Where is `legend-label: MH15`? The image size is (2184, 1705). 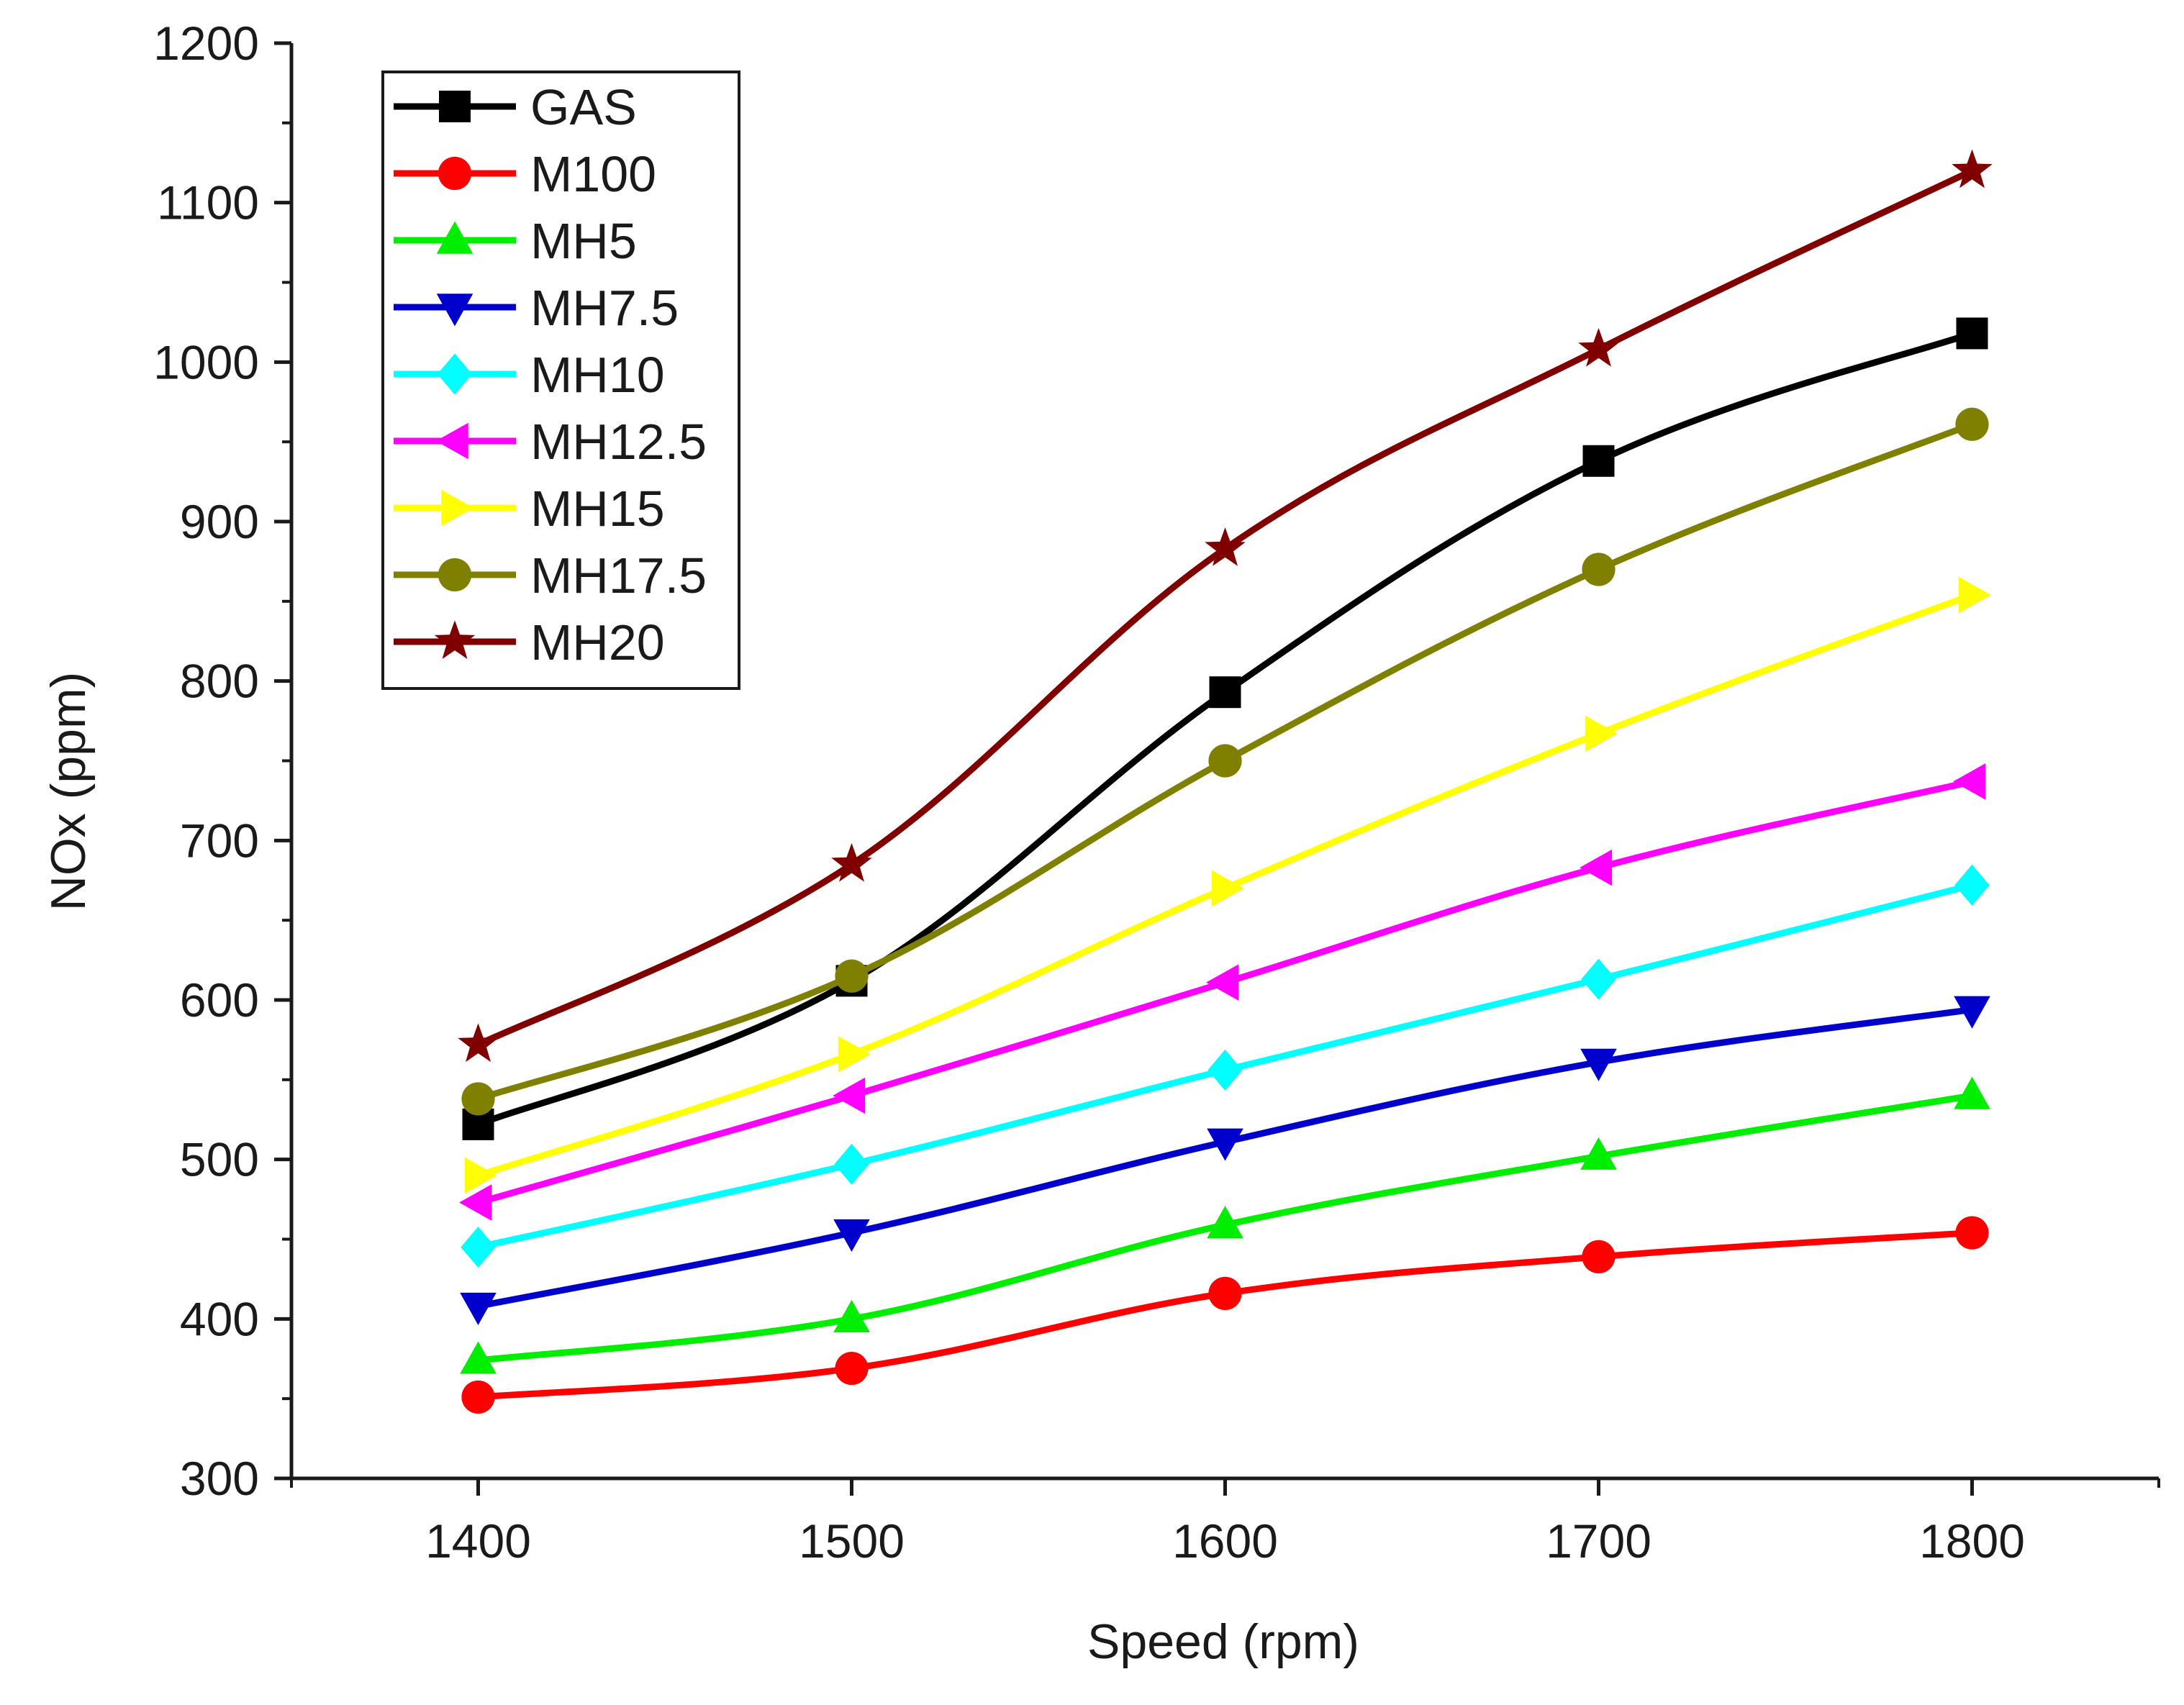 legend-label: MH15 is located at coordinates (597, 509).